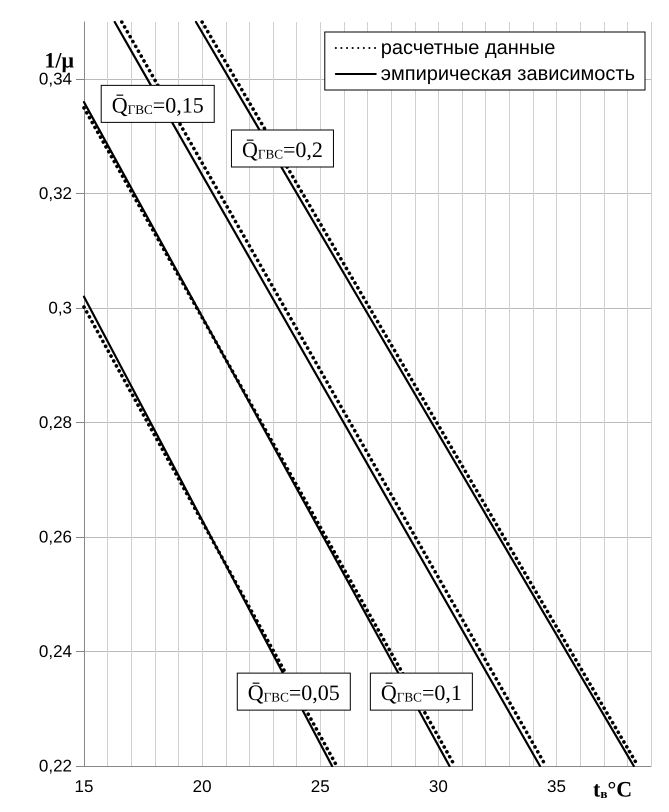  Describe the element at coordinates (55, 652) in the screenshot. I see `y-tick-label: 0,24` at that location.